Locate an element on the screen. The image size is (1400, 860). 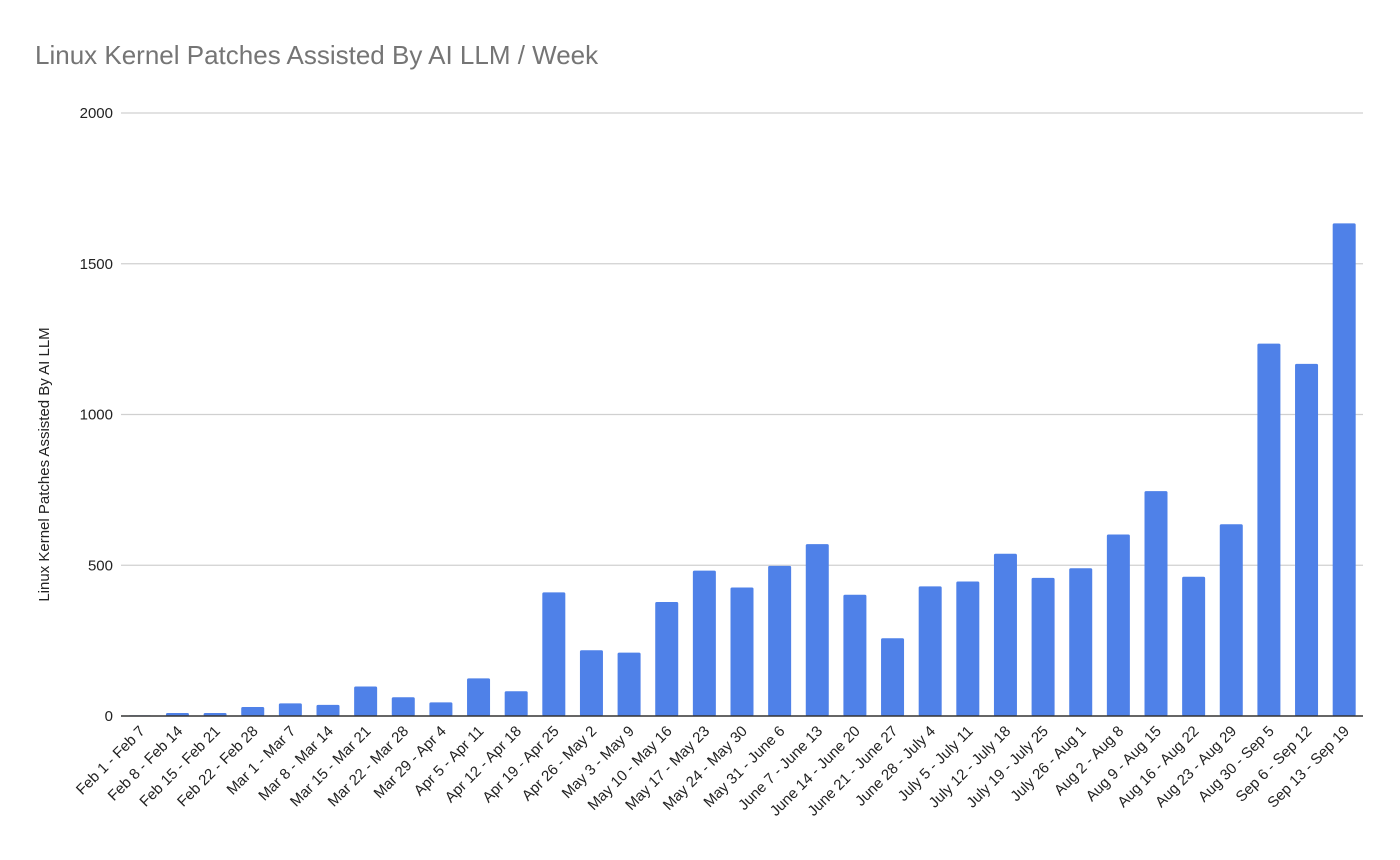
y-axis-ticks: 0 500 1000 1500 2000 is located at coordinates (96, 415).